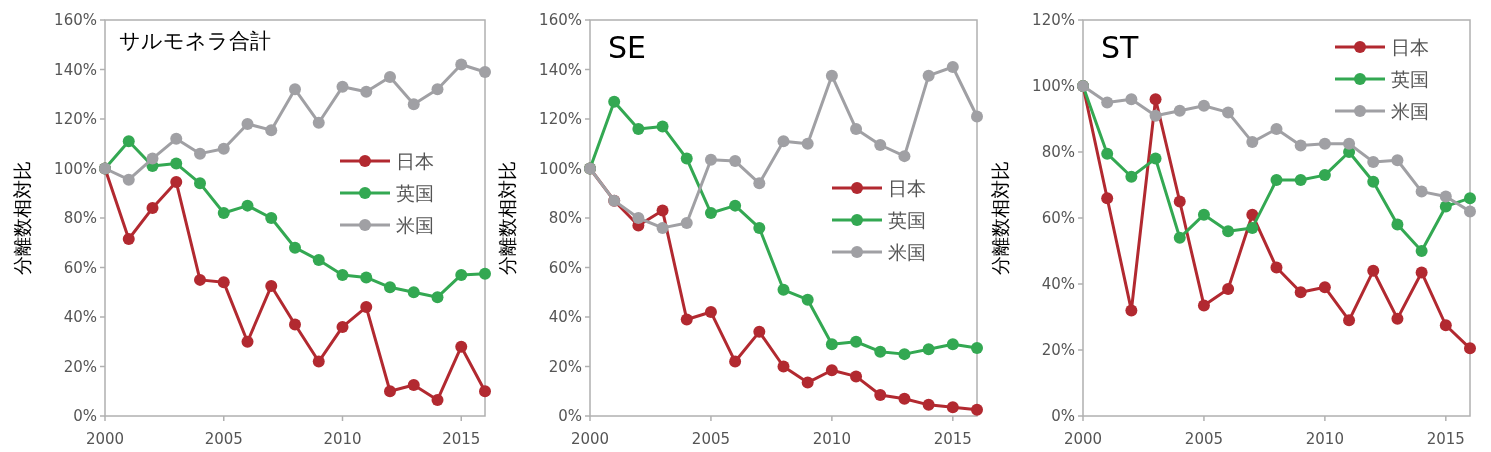 This screenshot has height=452, width=1491. Describe the element at coordinates (195, 41) in the screenshot. I see `chart-title: サルモネラ合計` at that location.